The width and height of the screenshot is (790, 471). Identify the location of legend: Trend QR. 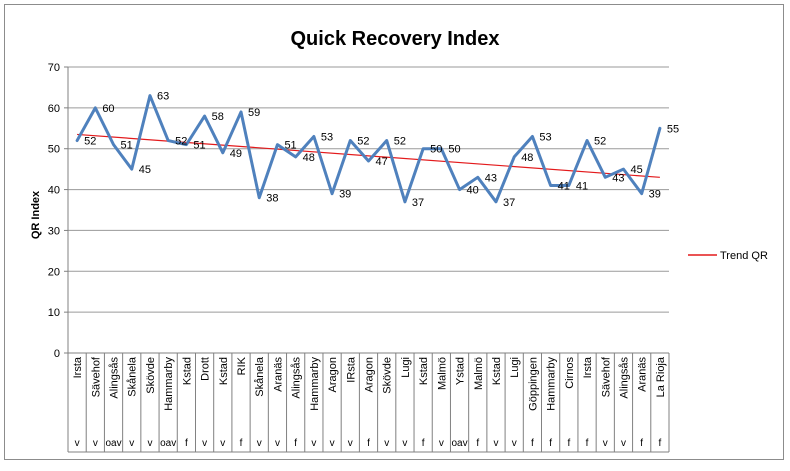
(728, 256).